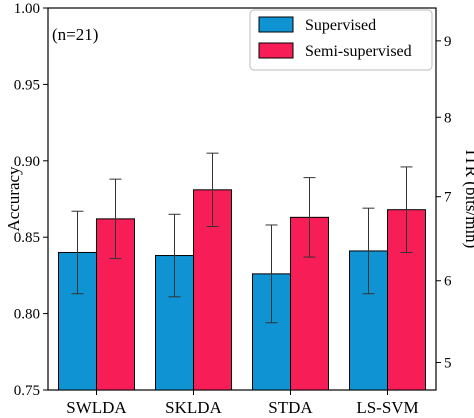 The height and width of the screenshot is (418, 474). I want to click on y2-tick-label: 5, so click(448, 363).